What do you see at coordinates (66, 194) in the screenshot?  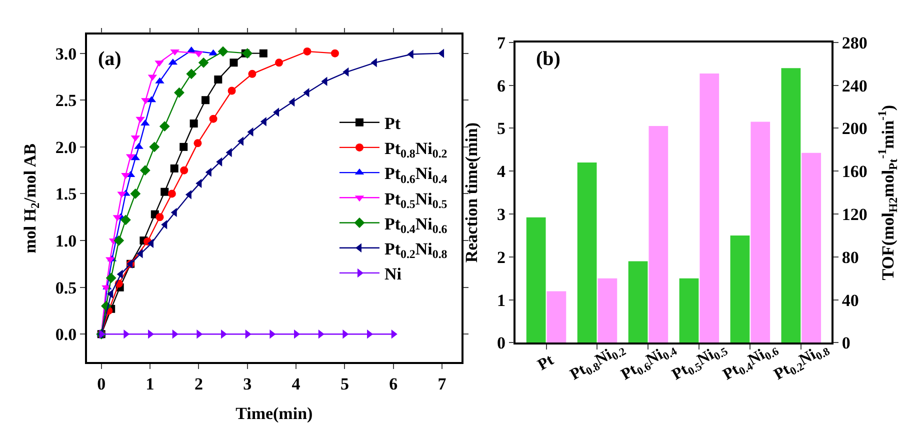 I see `y-tick-label: 1.5` at bounding box center [66, 194].